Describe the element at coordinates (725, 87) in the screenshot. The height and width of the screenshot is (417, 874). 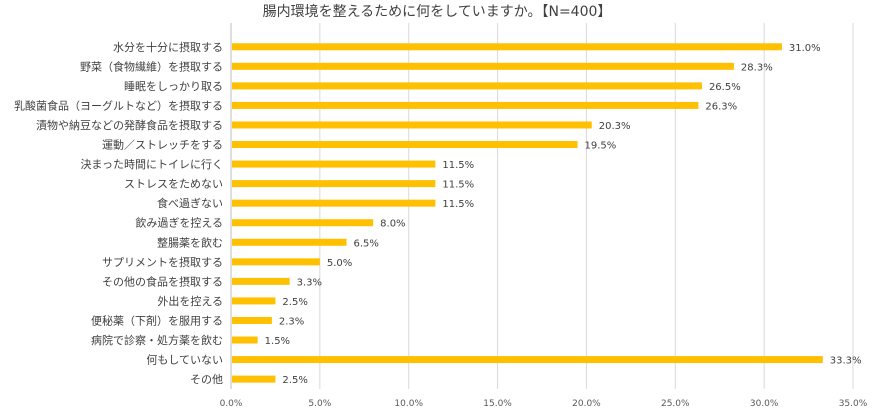
I see `value-label: 26.5%` at that location.